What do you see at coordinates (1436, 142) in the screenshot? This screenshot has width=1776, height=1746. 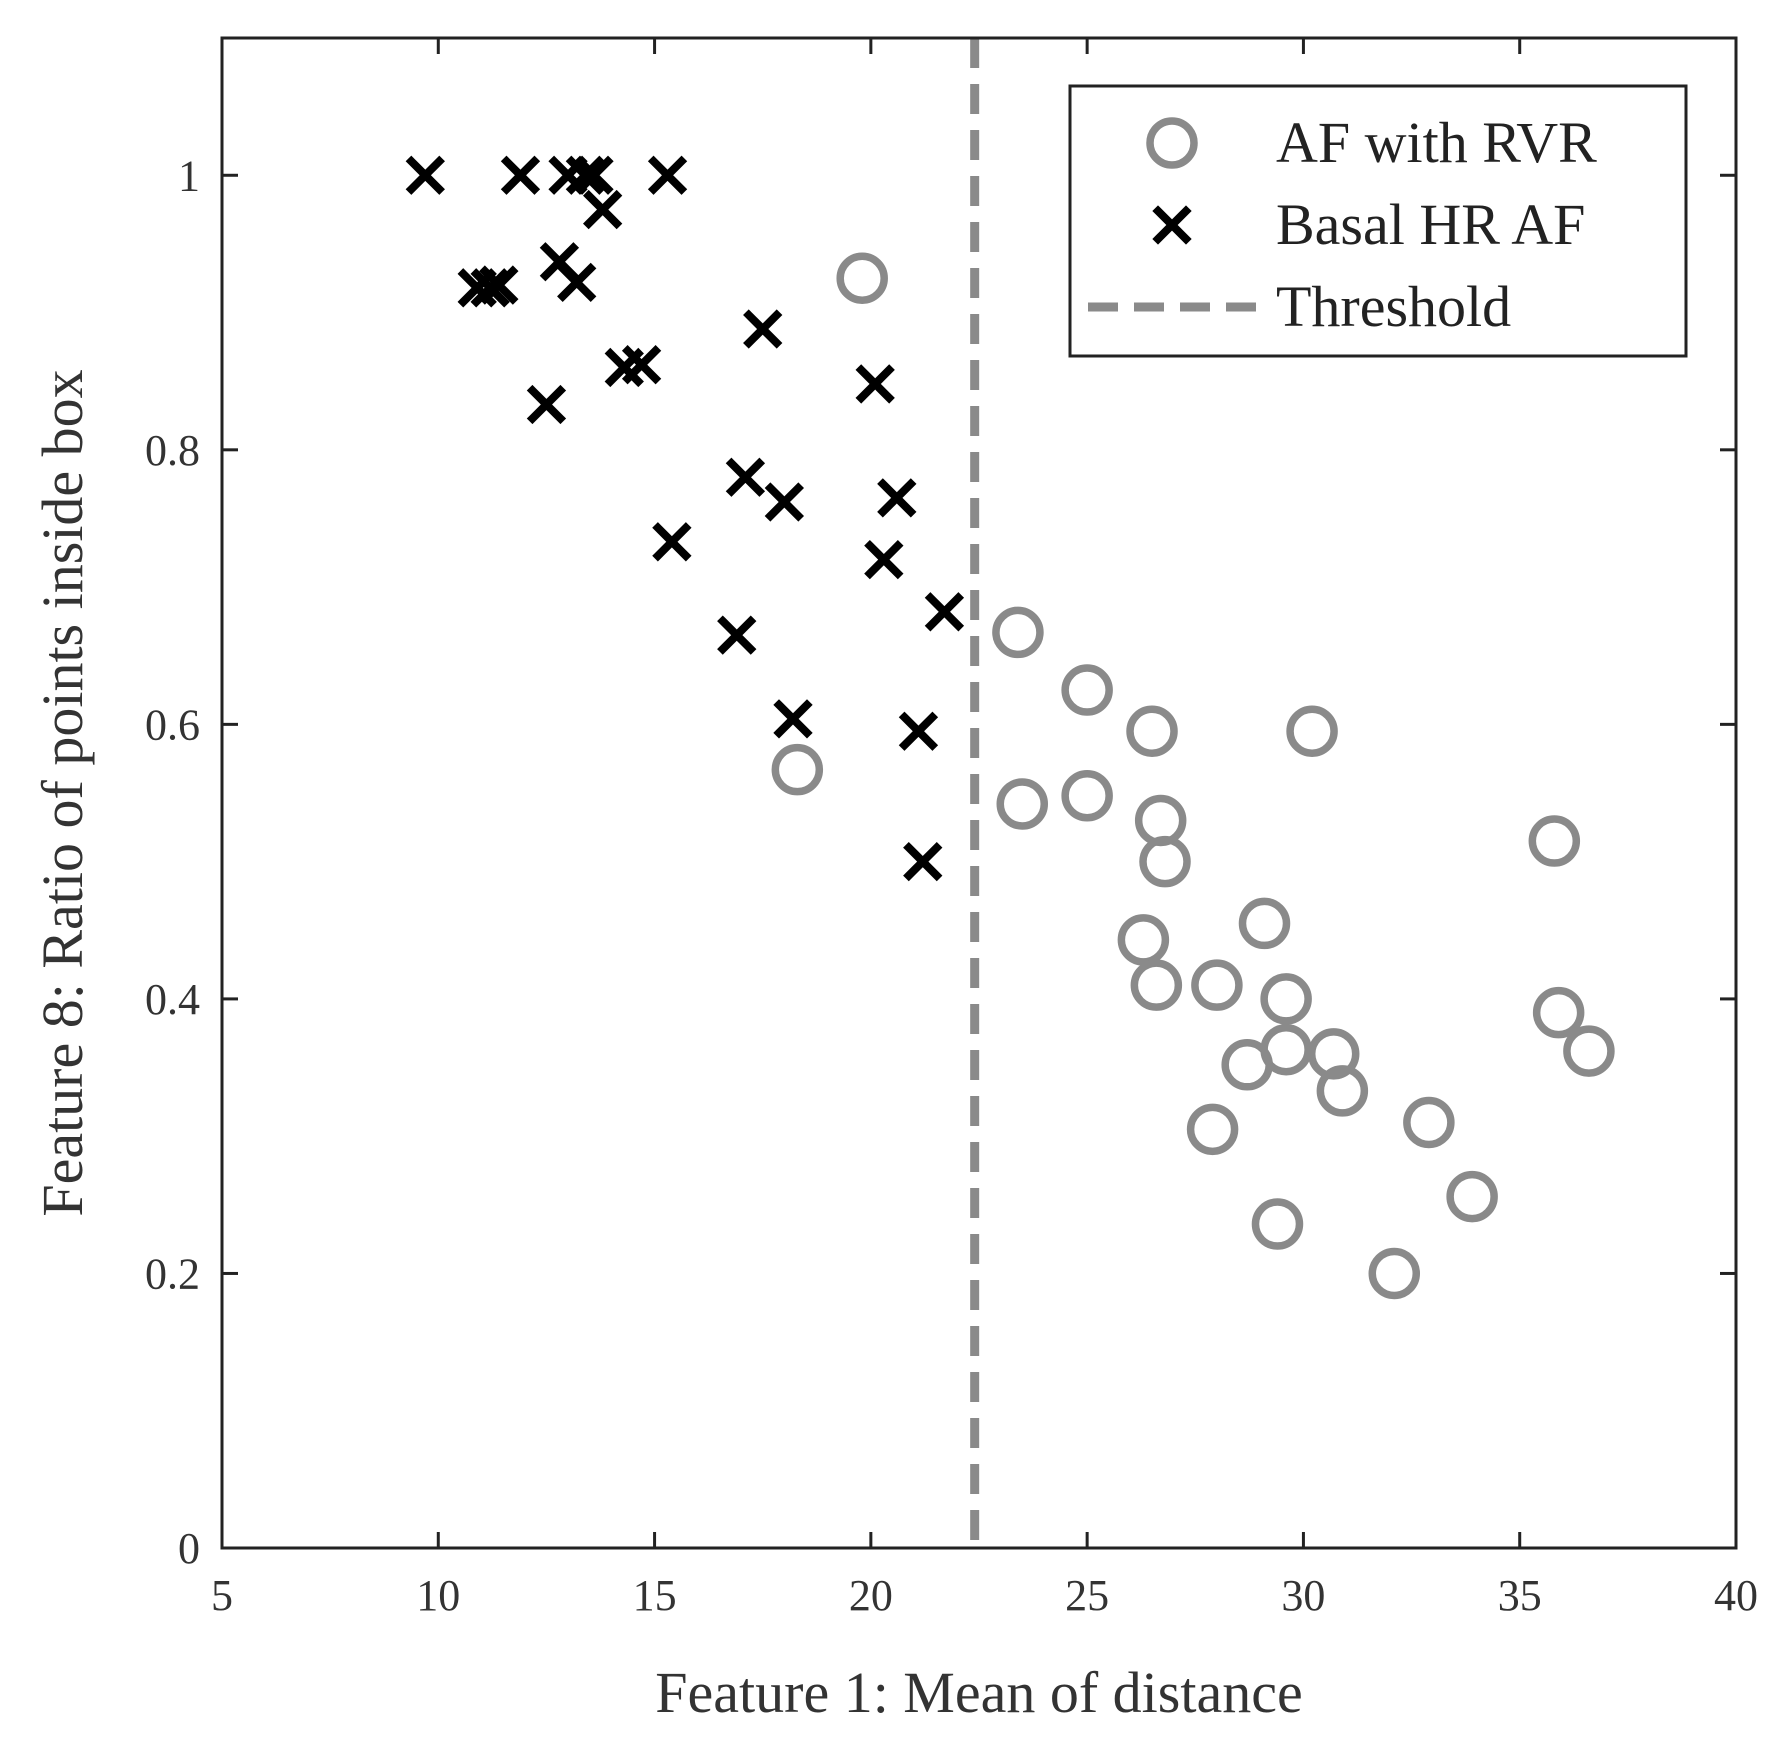 I see `legend-label-af-with-rvr: AF with RVR` at bounding box center [1436, 142].